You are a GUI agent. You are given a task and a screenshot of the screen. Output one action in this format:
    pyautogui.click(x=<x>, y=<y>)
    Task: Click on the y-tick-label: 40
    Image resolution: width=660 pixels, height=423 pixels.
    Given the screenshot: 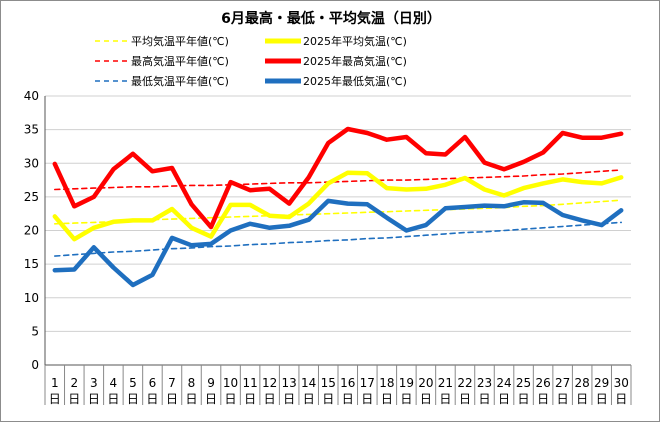 What is the action you would take?
    pyautogui.click(x=31, y=96)
    